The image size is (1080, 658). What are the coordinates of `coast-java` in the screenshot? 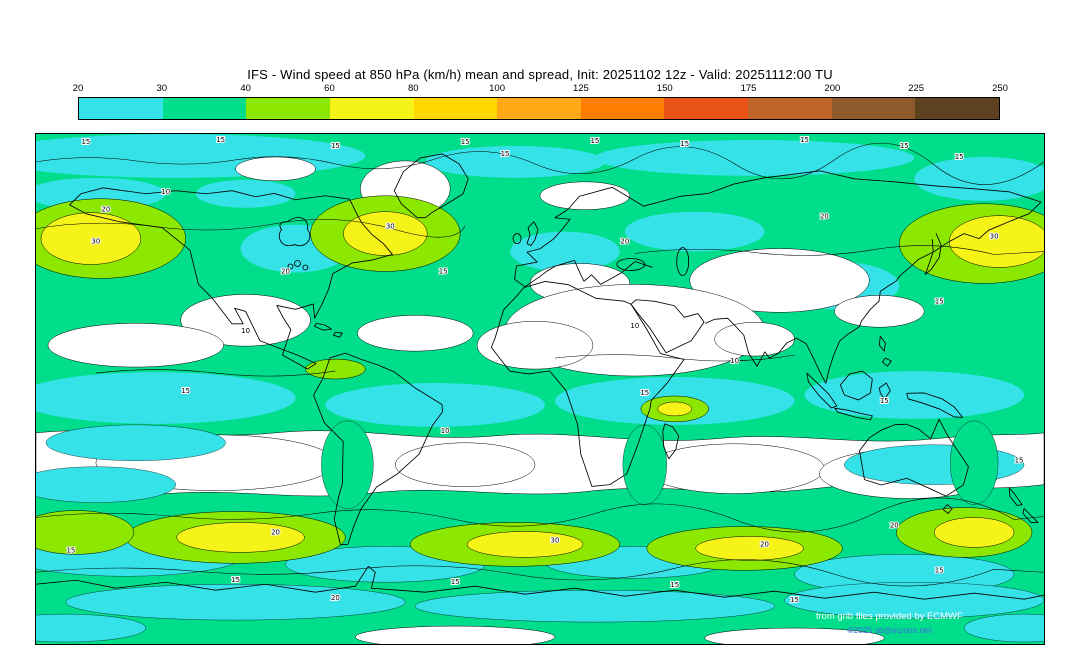 It's located at (853, 414).